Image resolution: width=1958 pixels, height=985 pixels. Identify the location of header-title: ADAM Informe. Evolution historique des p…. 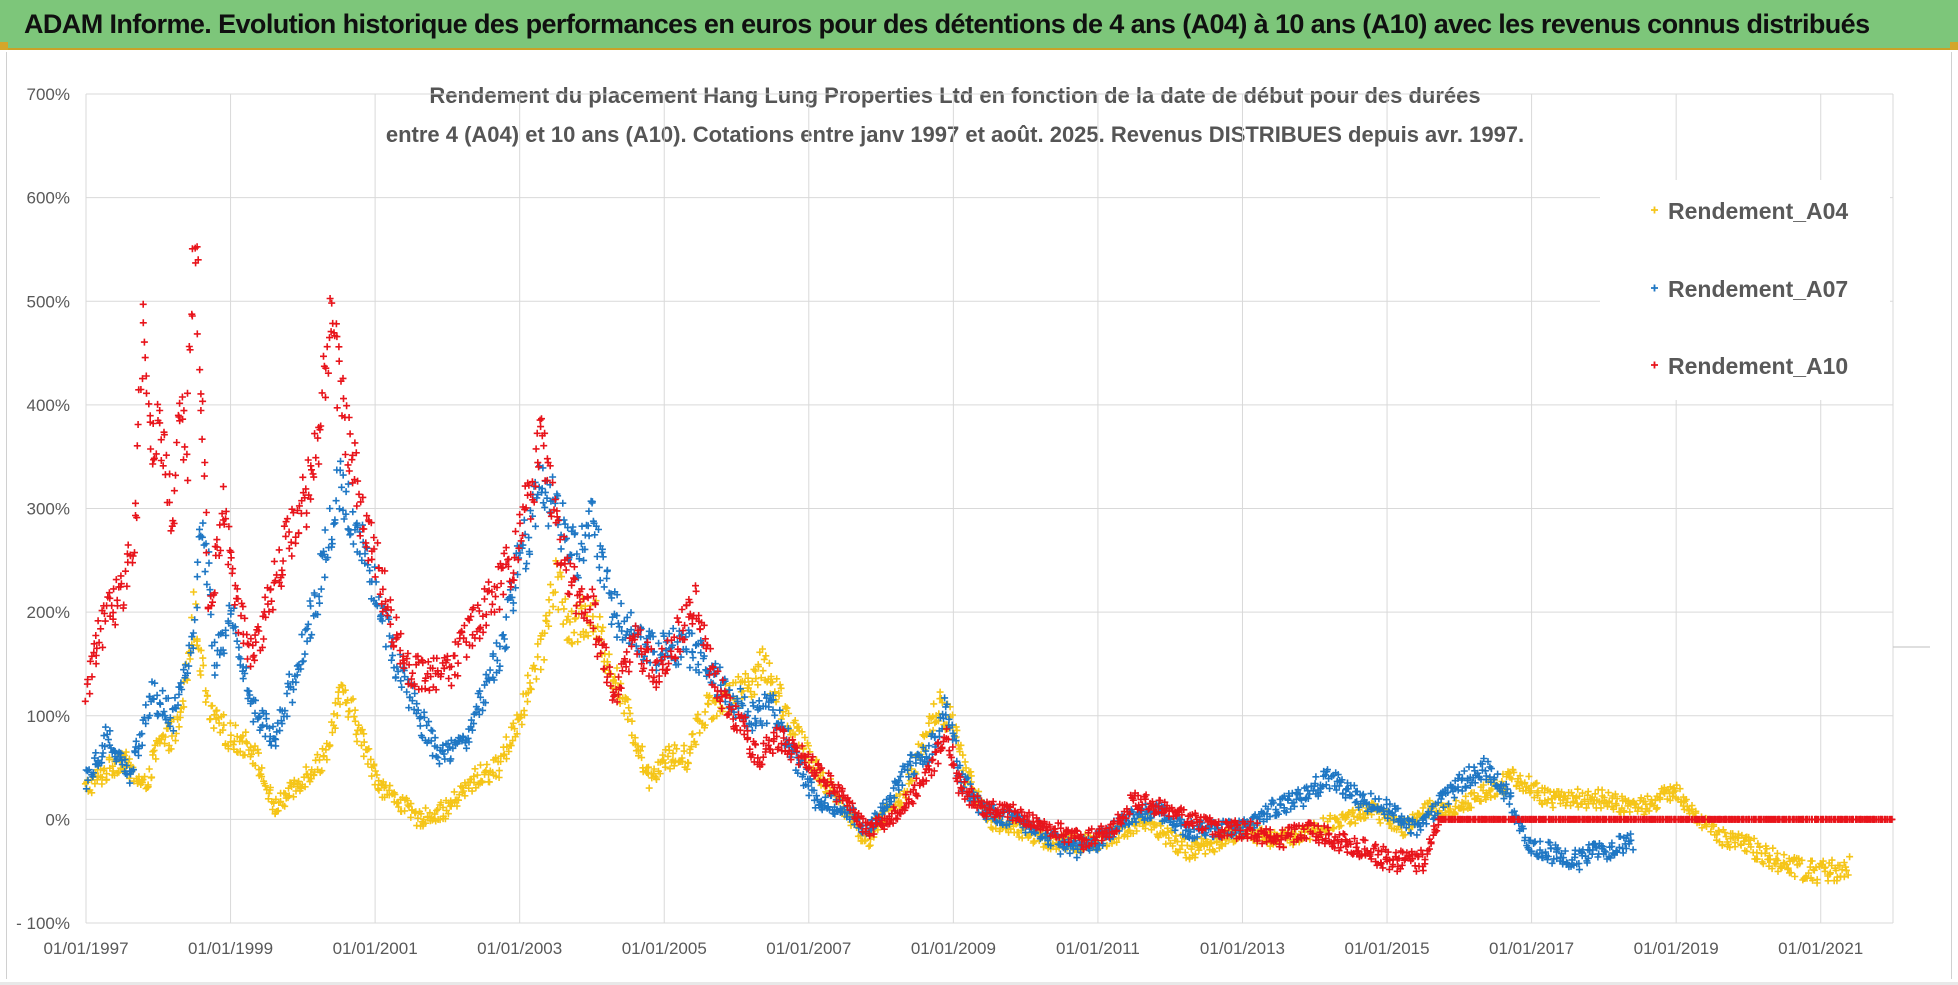
(947, 23).